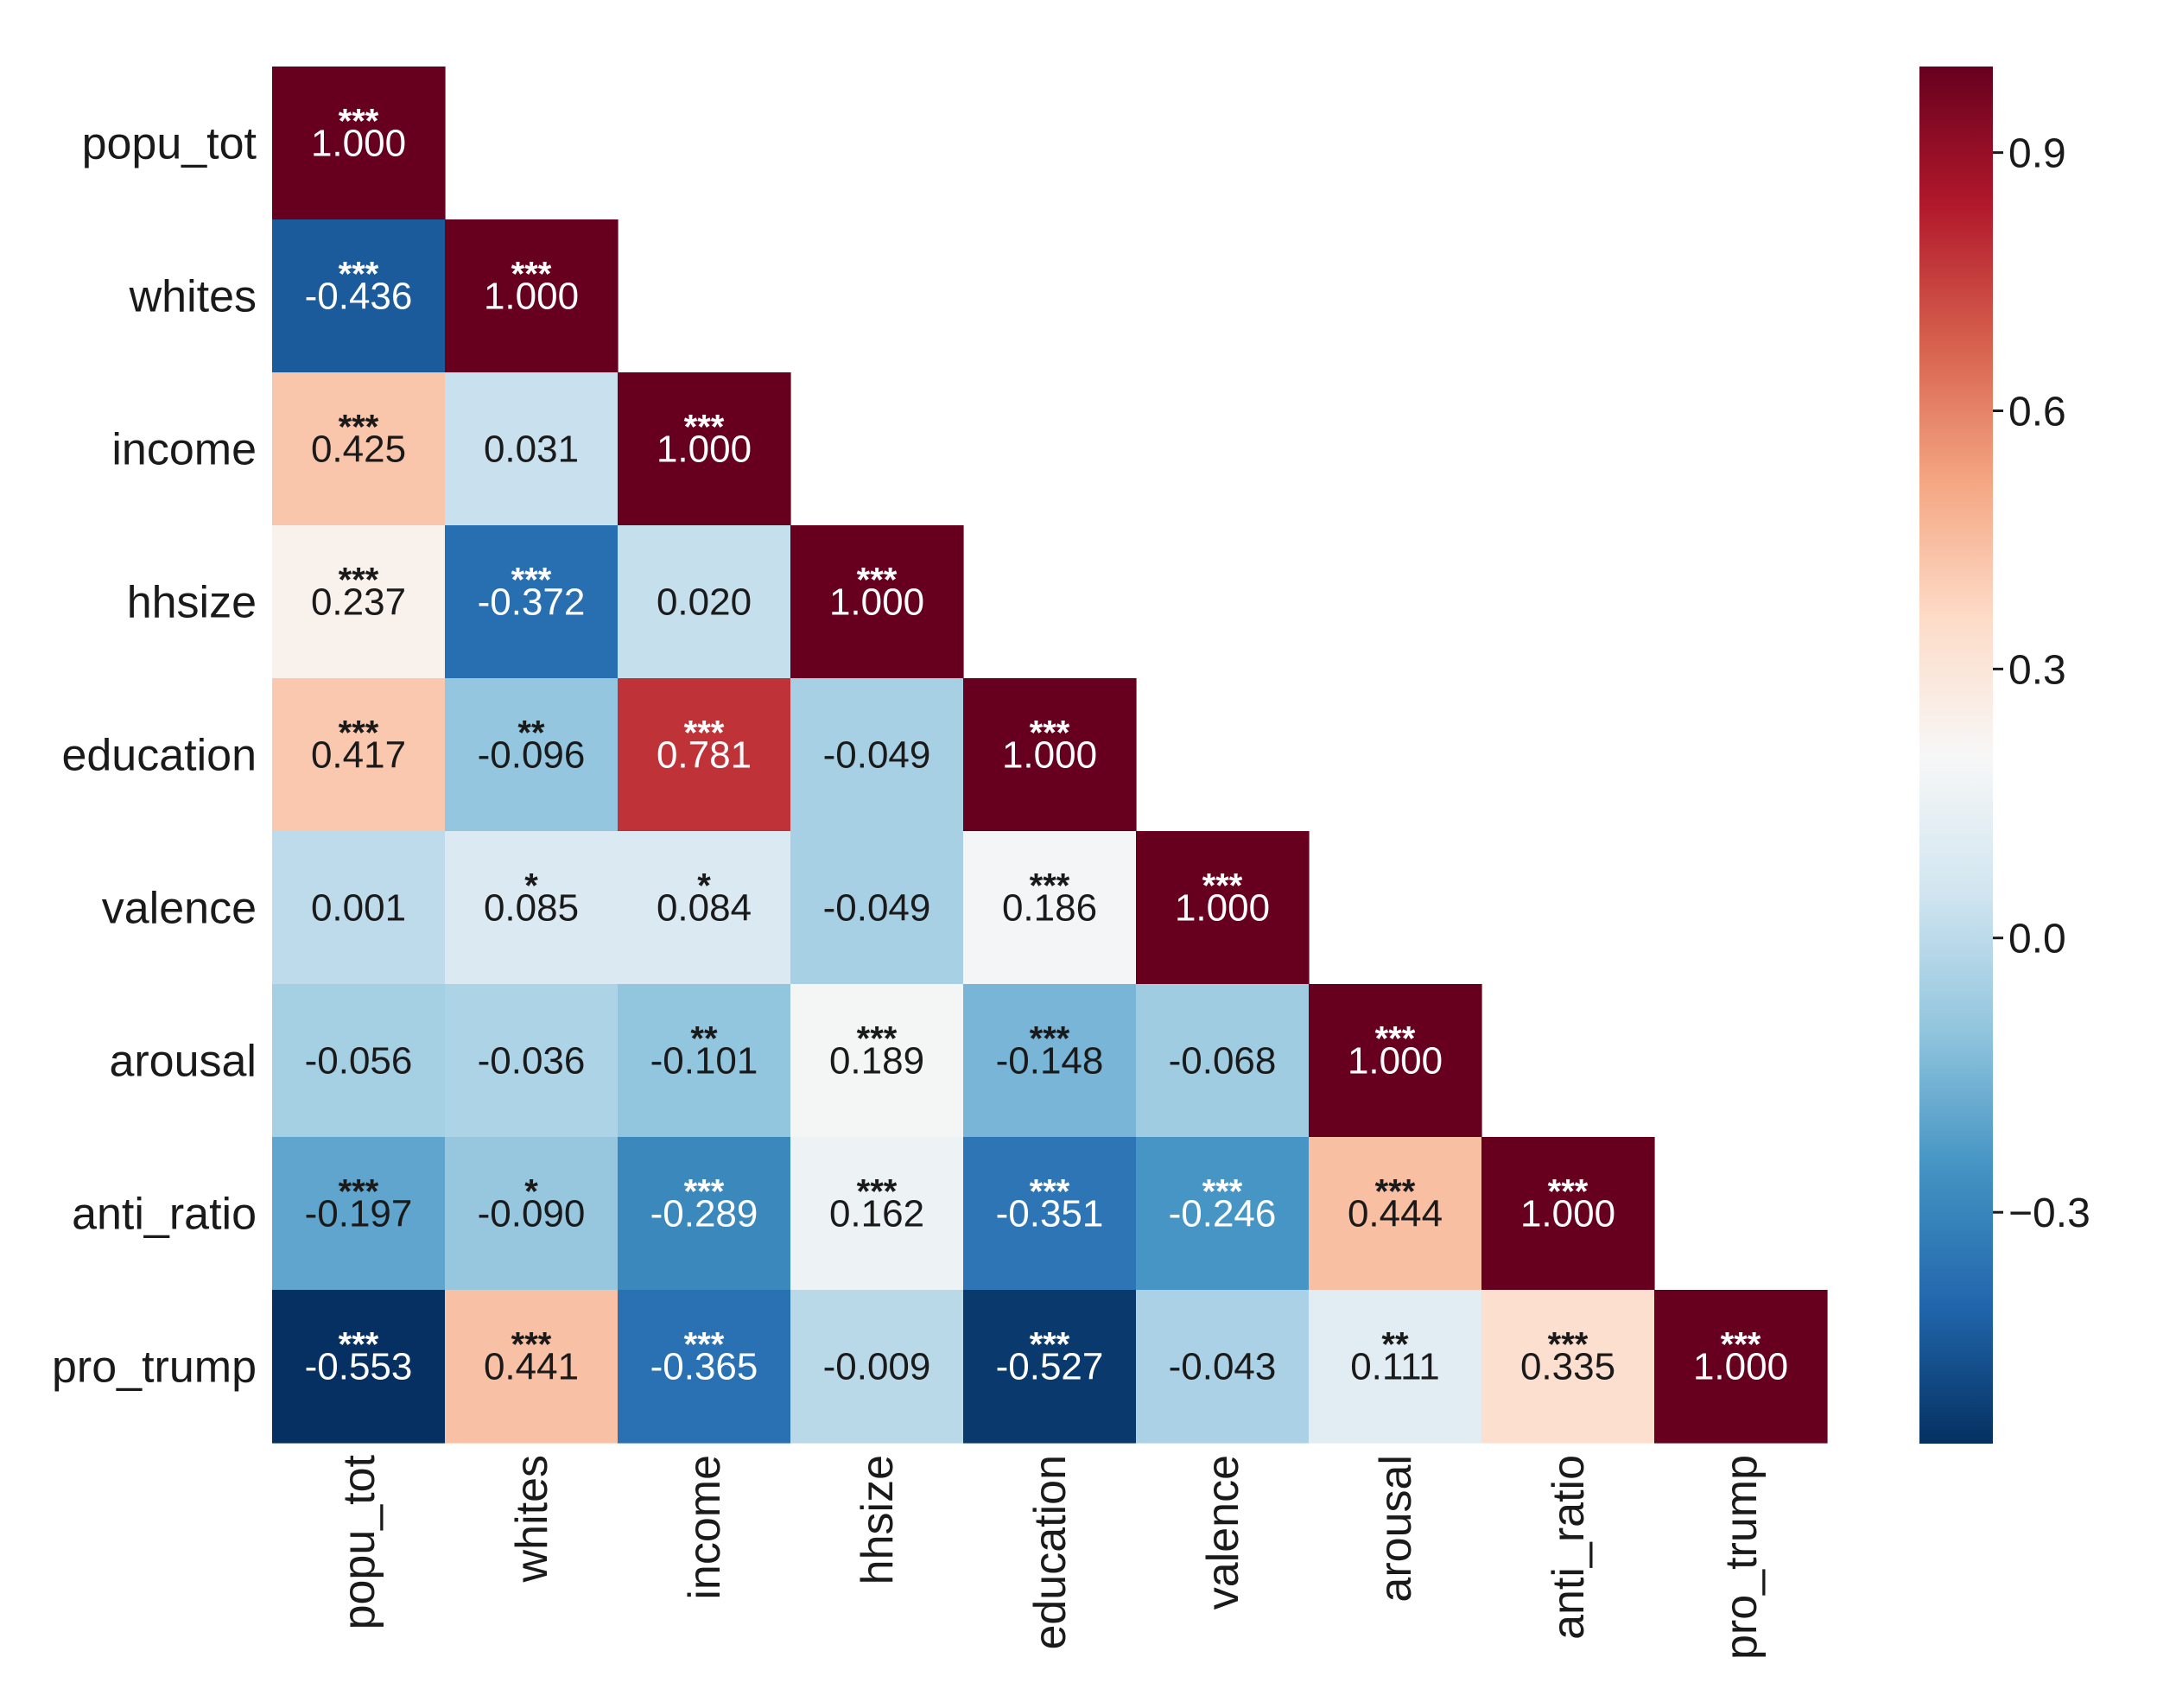 This screenshot has height=1708, width=2157. What do you see at coordinates (532, 908) in the screenshot?
I see `heatmap-cell-valence-whites` at bounding box center [532, 908].